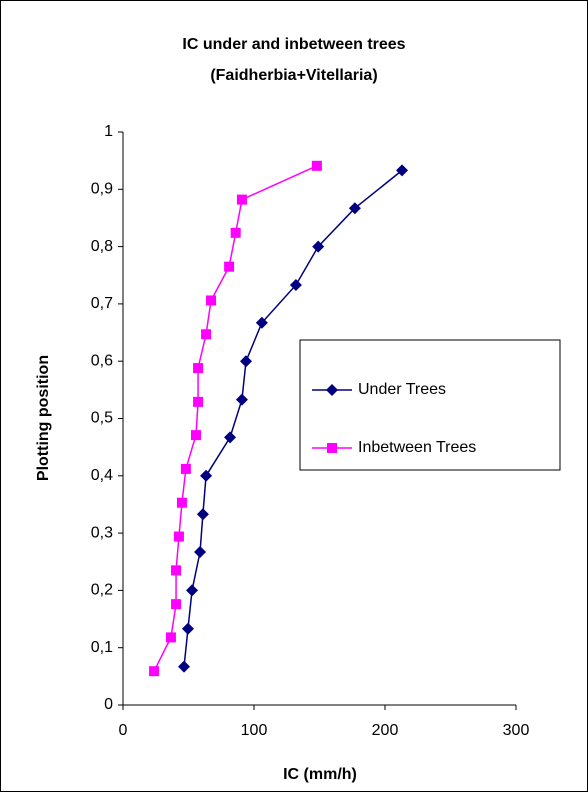  I want to click on x-axis-label: IC (mm/h), so click(320, 774).